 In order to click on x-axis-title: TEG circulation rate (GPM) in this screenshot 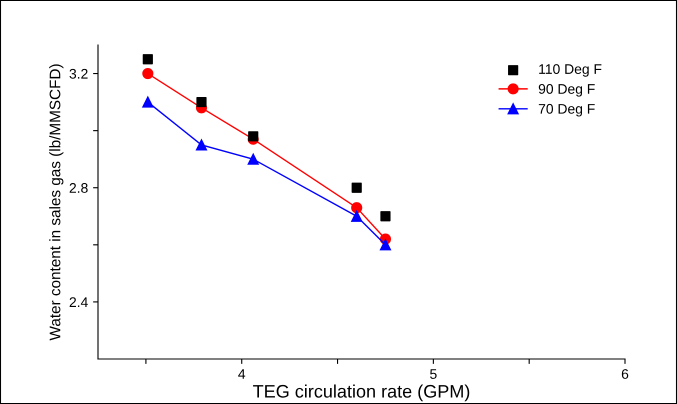, I will do `click(361, 393)`.